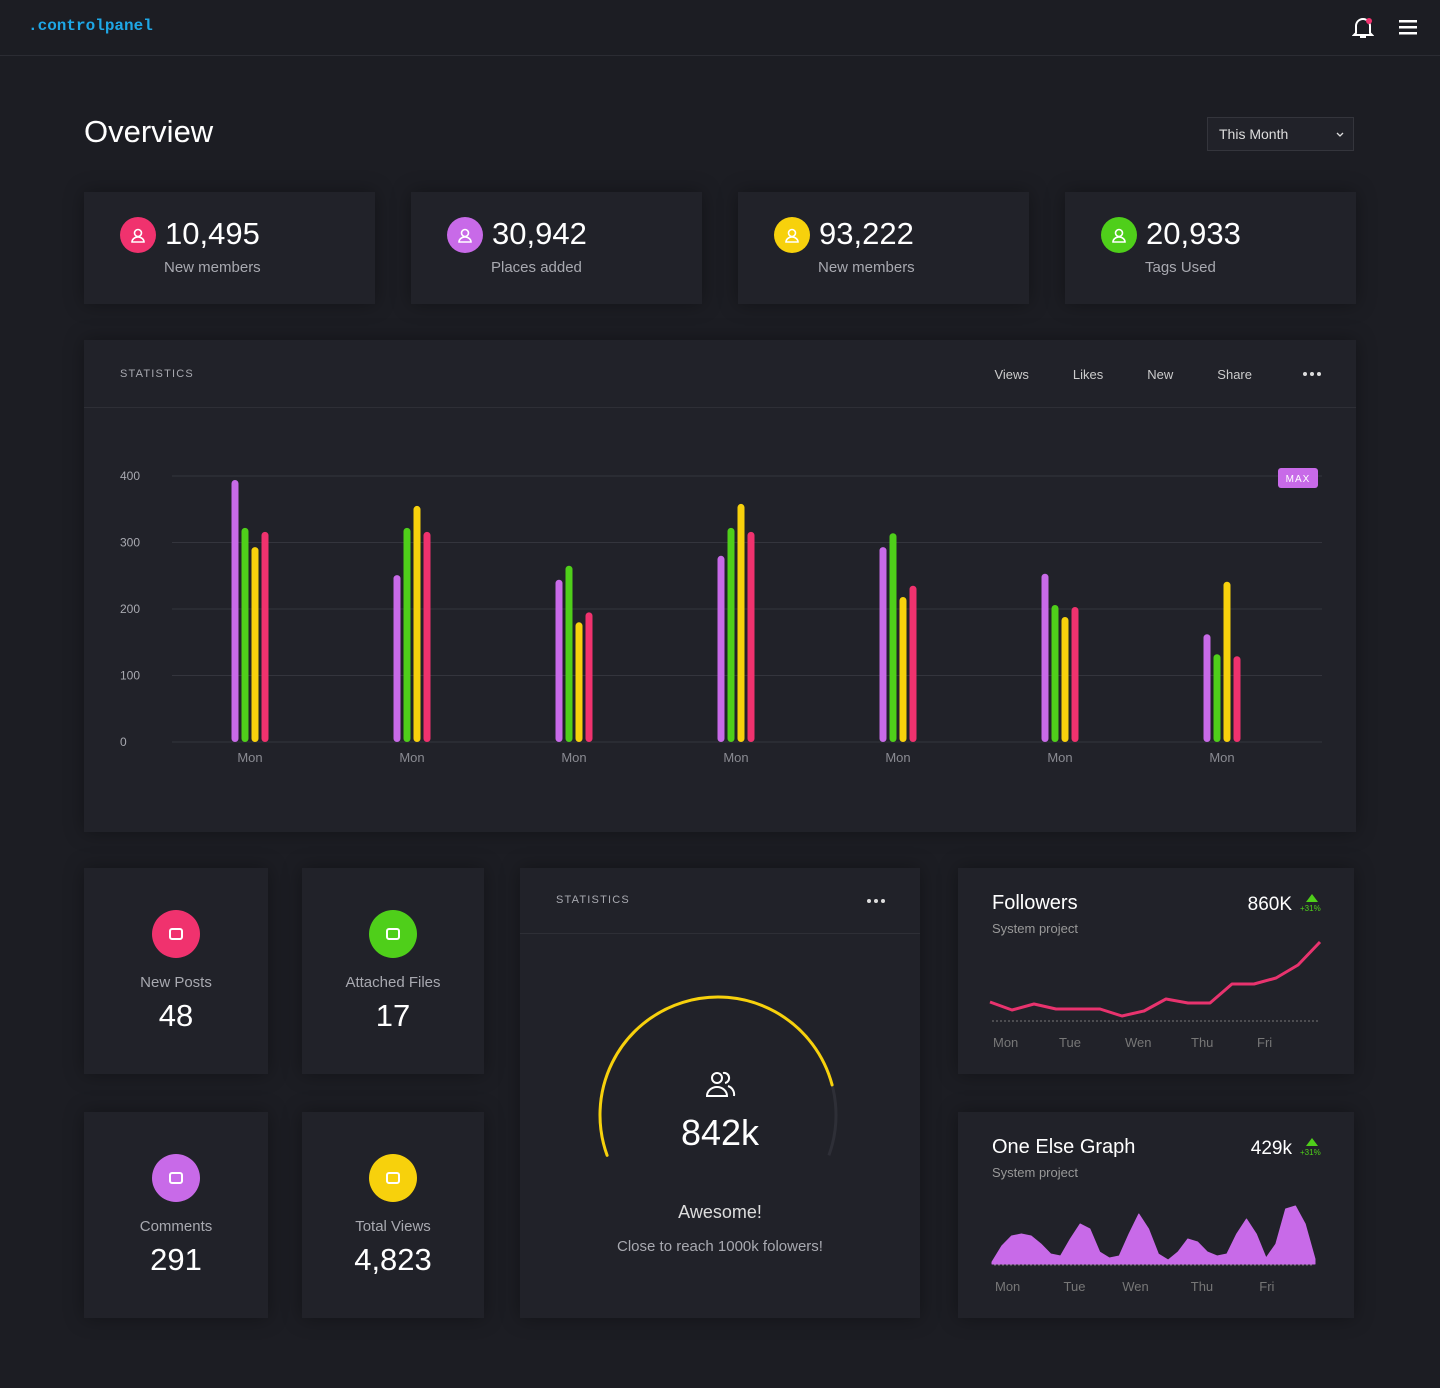  Describe the element at coordinates (1064, 1147) in the screenshot. I see `card-title: One Else Graph` at that location.